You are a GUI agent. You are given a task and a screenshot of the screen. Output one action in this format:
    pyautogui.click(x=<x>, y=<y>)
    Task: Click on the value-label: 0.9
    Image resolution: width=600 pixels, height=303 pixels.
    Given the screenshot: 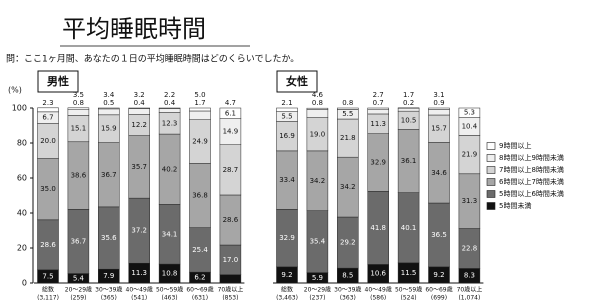 What is the action you would take?
    pyautogui.click(x=438, y=103)
    